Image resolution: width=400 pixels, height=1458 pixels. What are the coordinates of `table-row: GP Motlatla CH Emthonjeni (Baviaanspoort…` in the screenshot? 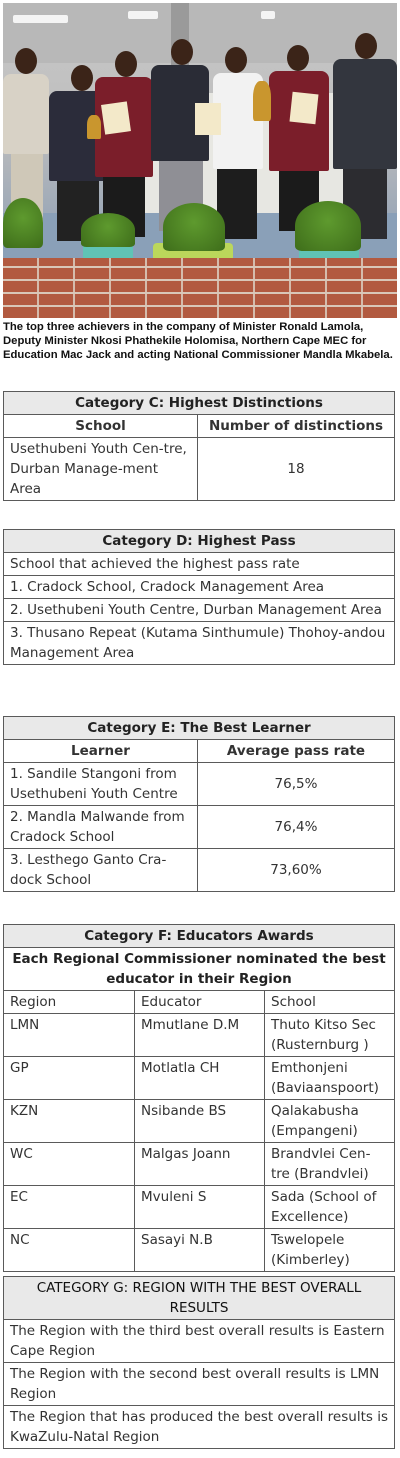 It's located at (199, 1078).